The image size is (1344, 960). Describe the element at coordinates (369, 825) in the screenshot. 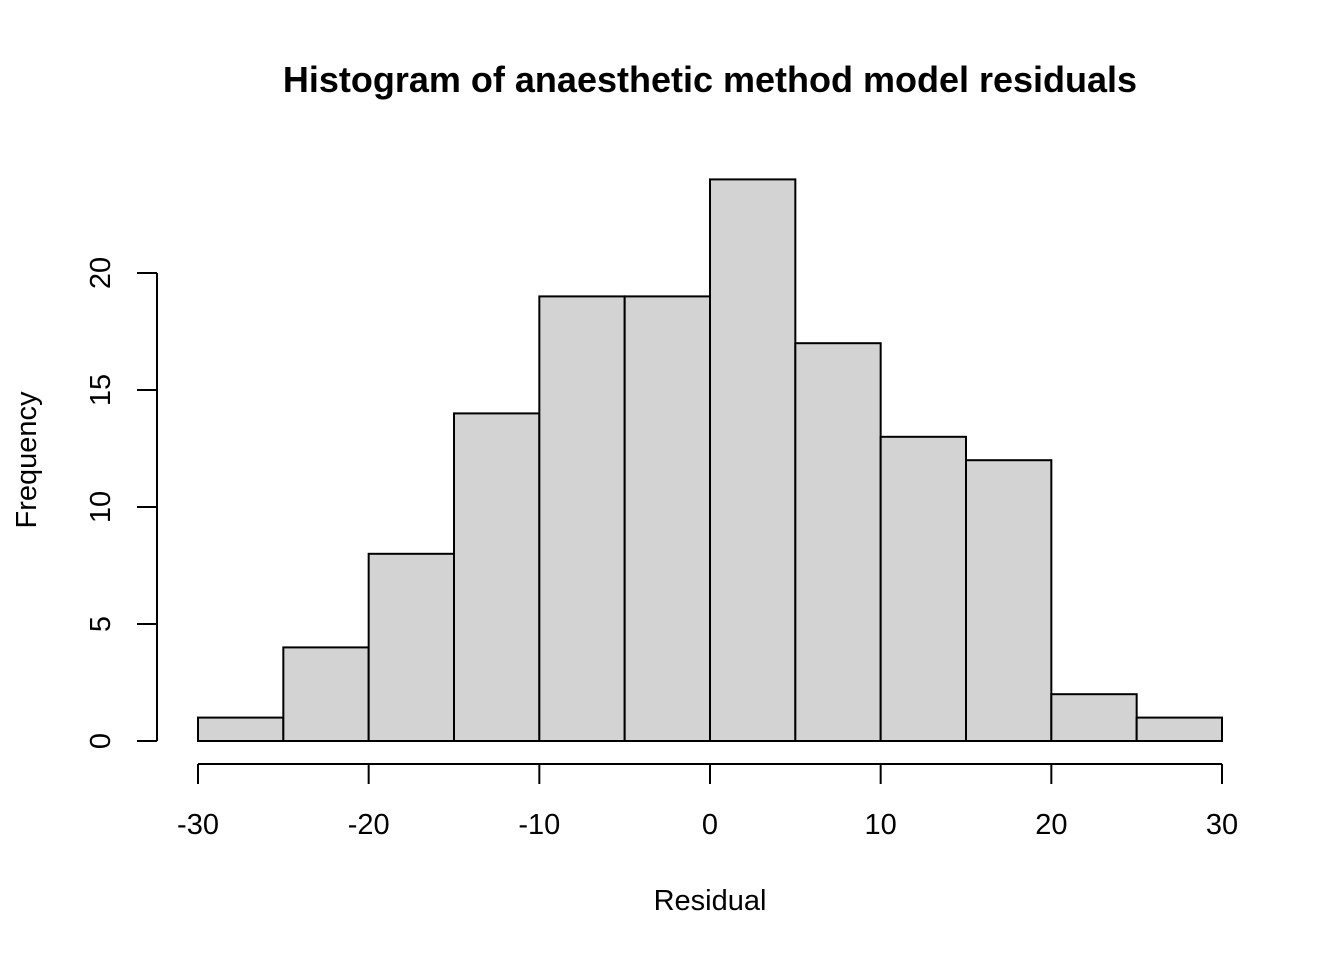

I see `x-tick-label: -20` at that location.